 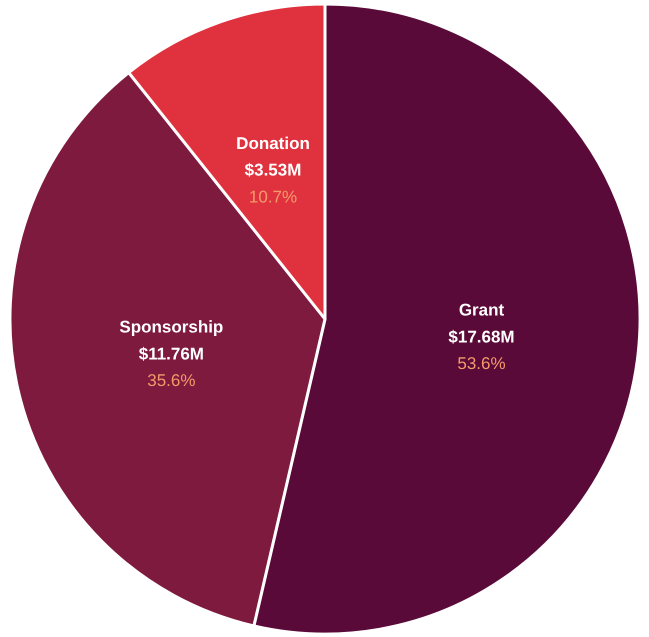 What do you see at coordinates (481, 310) in the screenshot?
I see `slice-label: Grant` at bounding box center [481, 310].